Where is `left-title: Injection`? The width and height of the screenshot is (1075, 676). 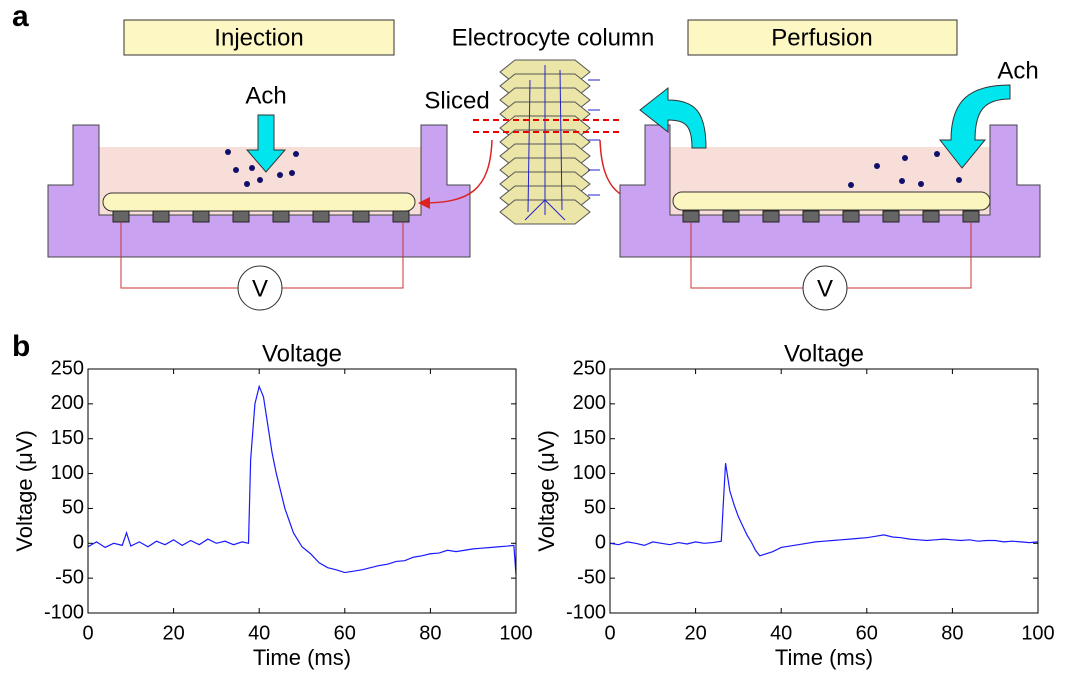 left-title: Injection is located at coordinates (258, 37).